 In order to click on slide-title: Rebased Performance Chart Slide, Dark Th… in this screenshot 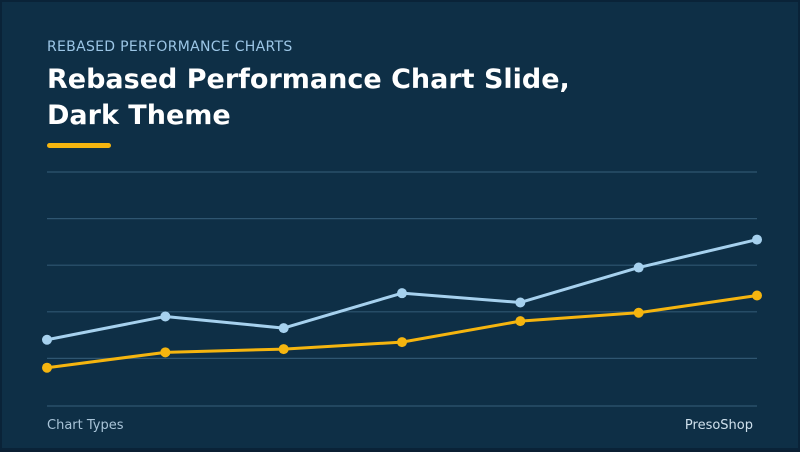, I will do `click(308, 97)`.